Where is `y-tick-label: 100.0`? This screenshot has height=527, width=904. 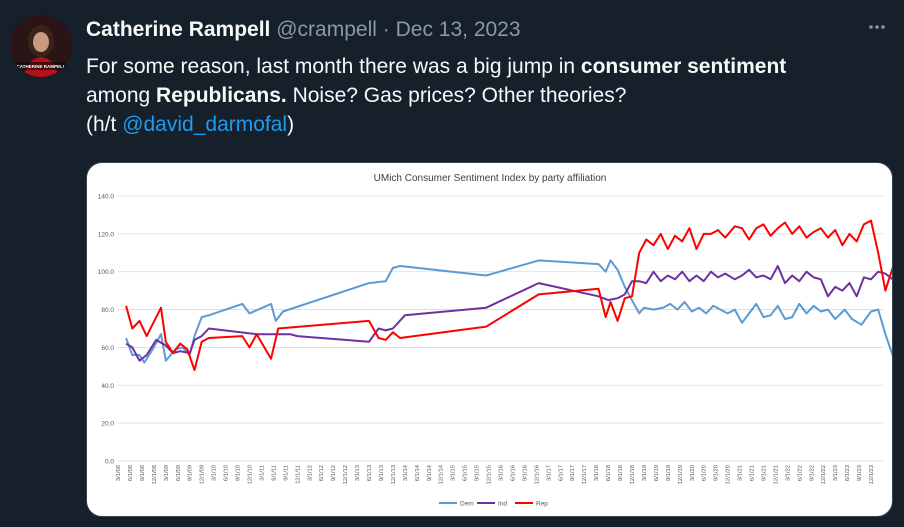
y-tick-label: 100.0 is located at coordinates (106, 272).